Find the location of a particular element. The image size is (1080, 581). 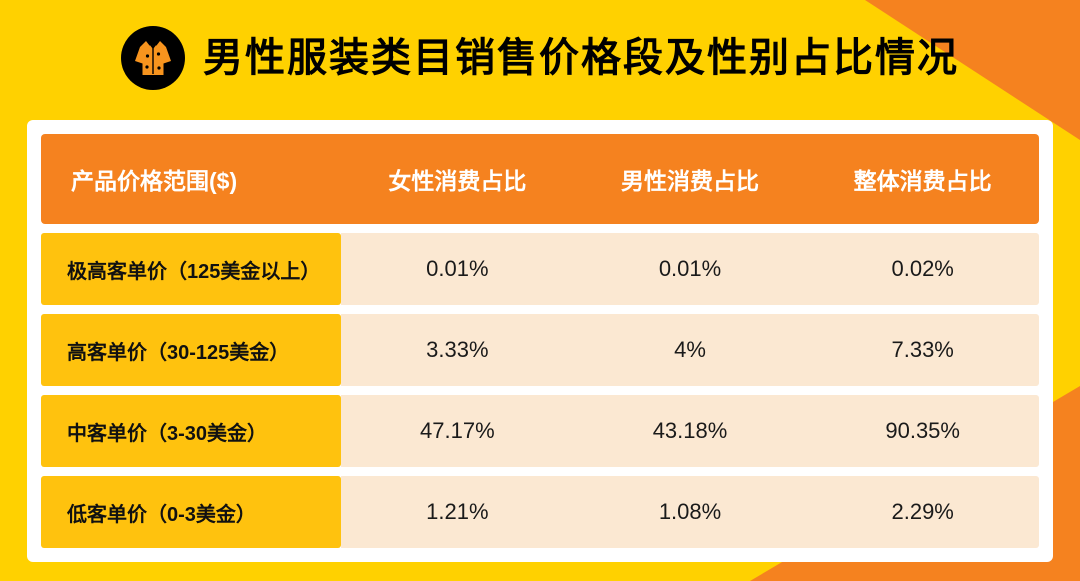

row-label-cell: 极高客单价（125美金以上） is located at coordinates (191, 269).